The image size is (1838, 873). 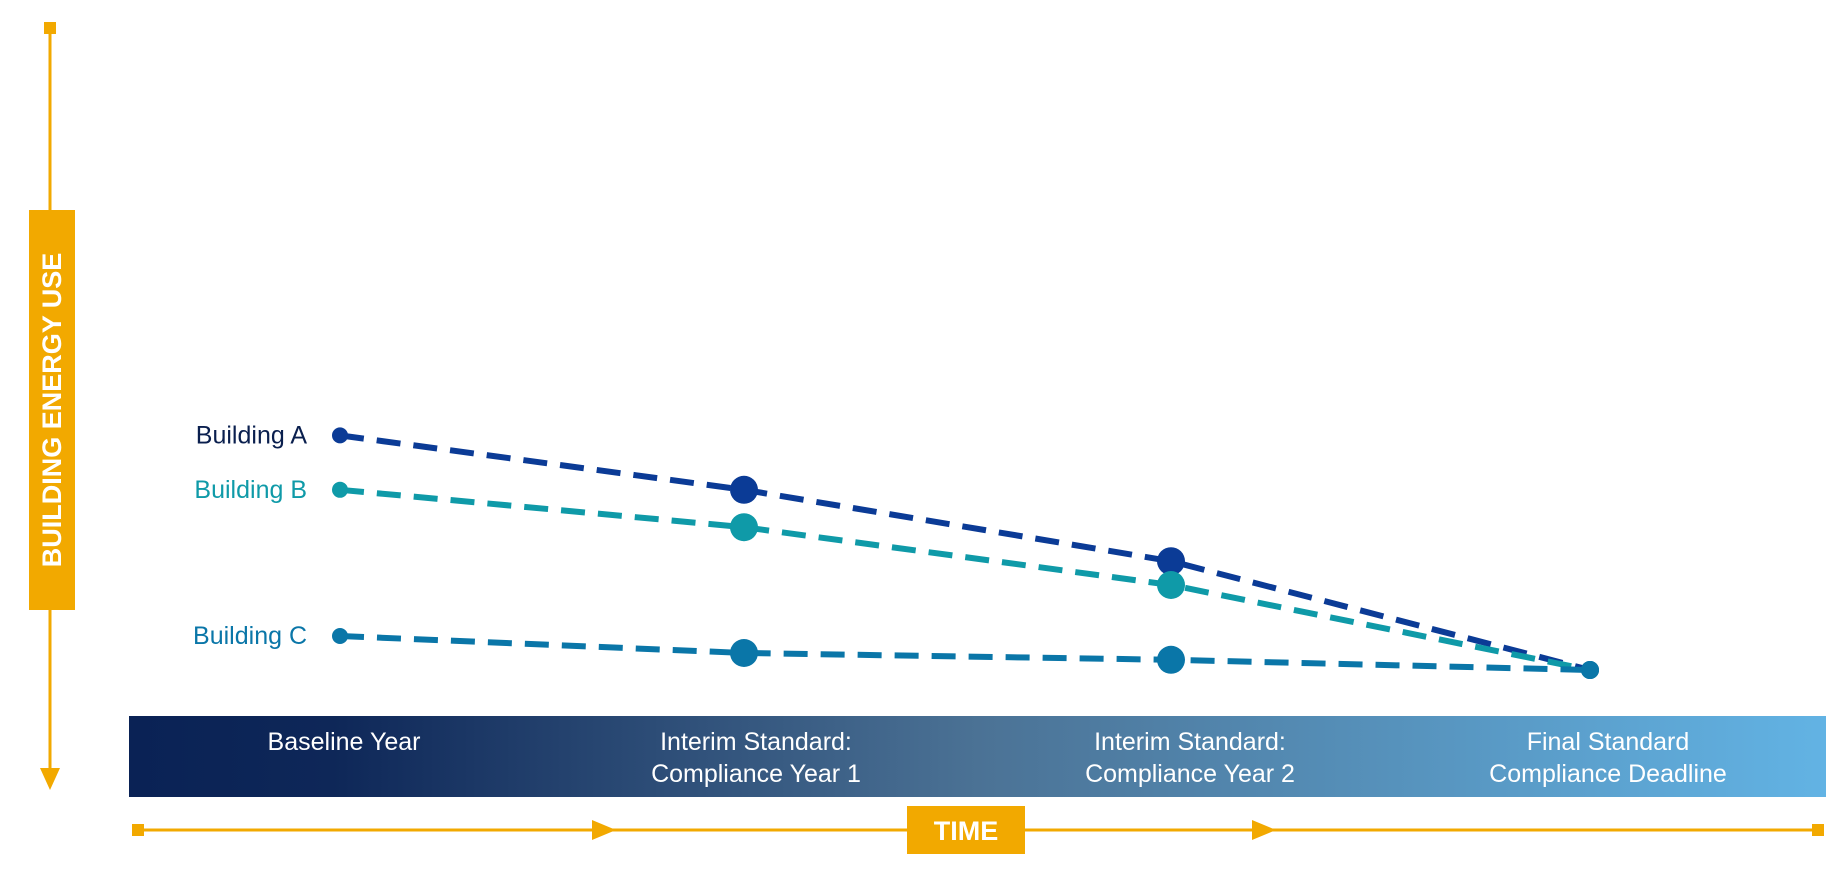 I want to click on timeline-band-background, so click(x=977, y=756).